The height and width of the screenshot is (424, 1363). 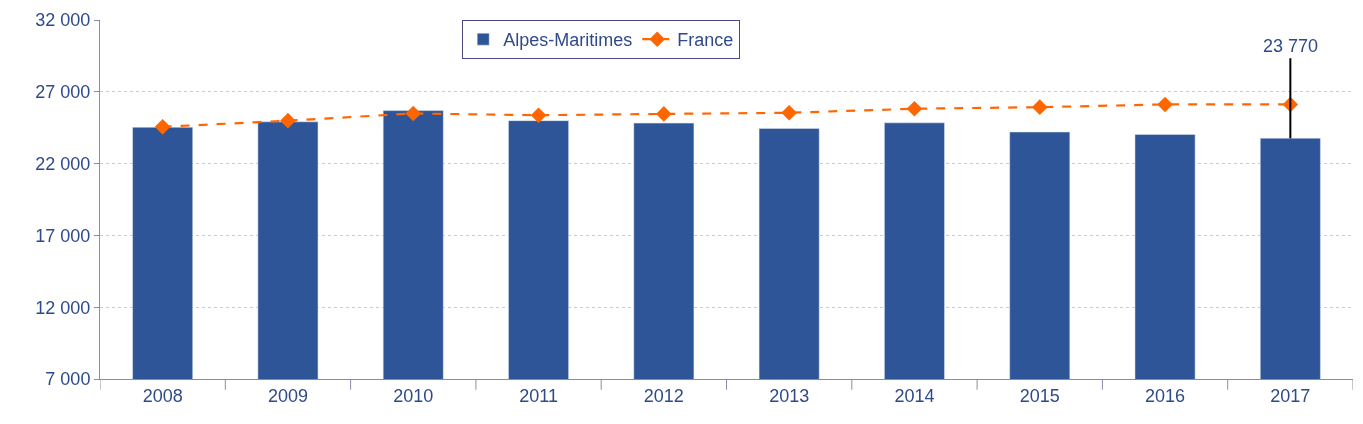 I want to click on x-tick-label: 2013, so click(x=789, y=395).